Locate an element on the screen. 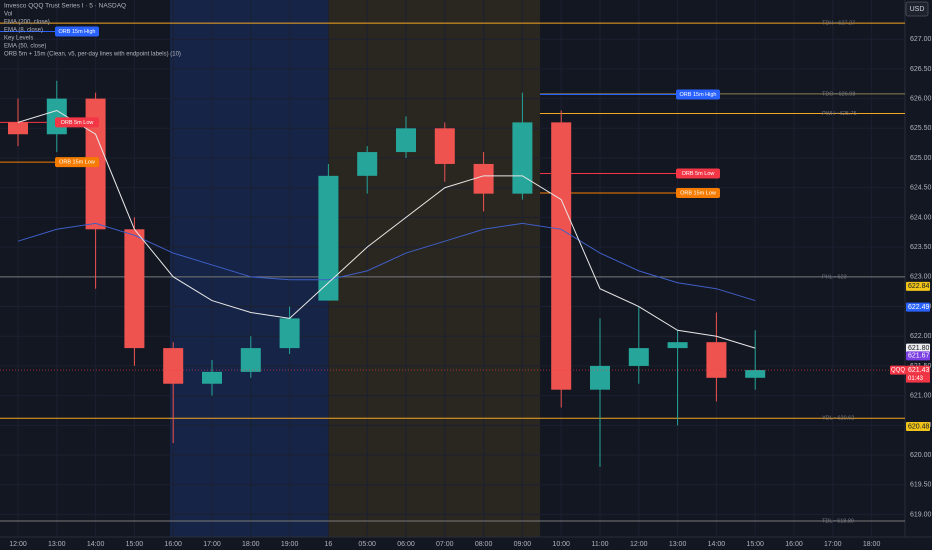 The width and height of the screenshot is (932, 550). orb-label: ORB 15m Low is located at coordinates (698, 194).